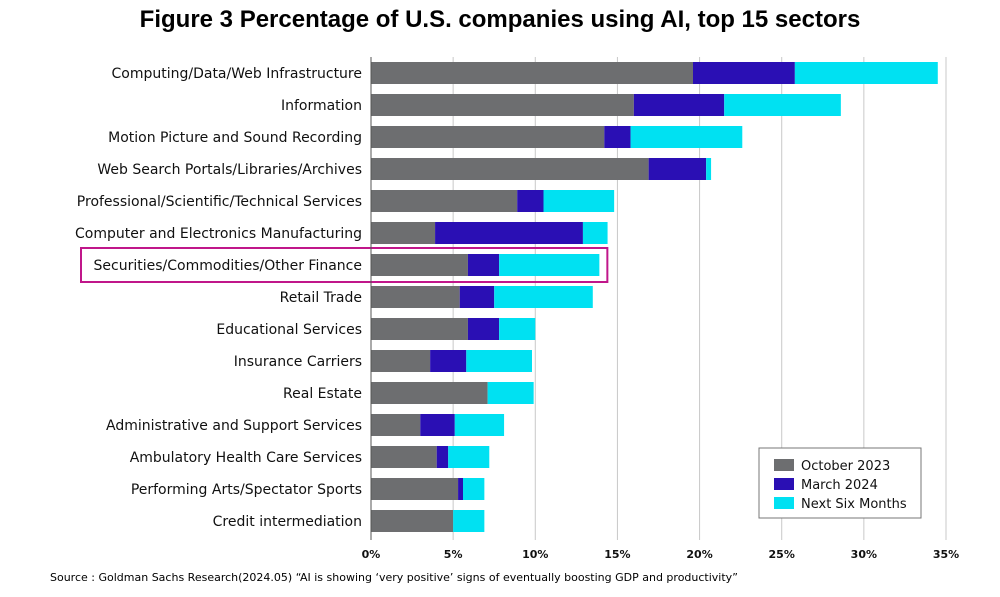 This screenshot has width=1000, height=597. I want to click on category-label: Web Search Portals/Libraries/Archives, so click(229, 170).